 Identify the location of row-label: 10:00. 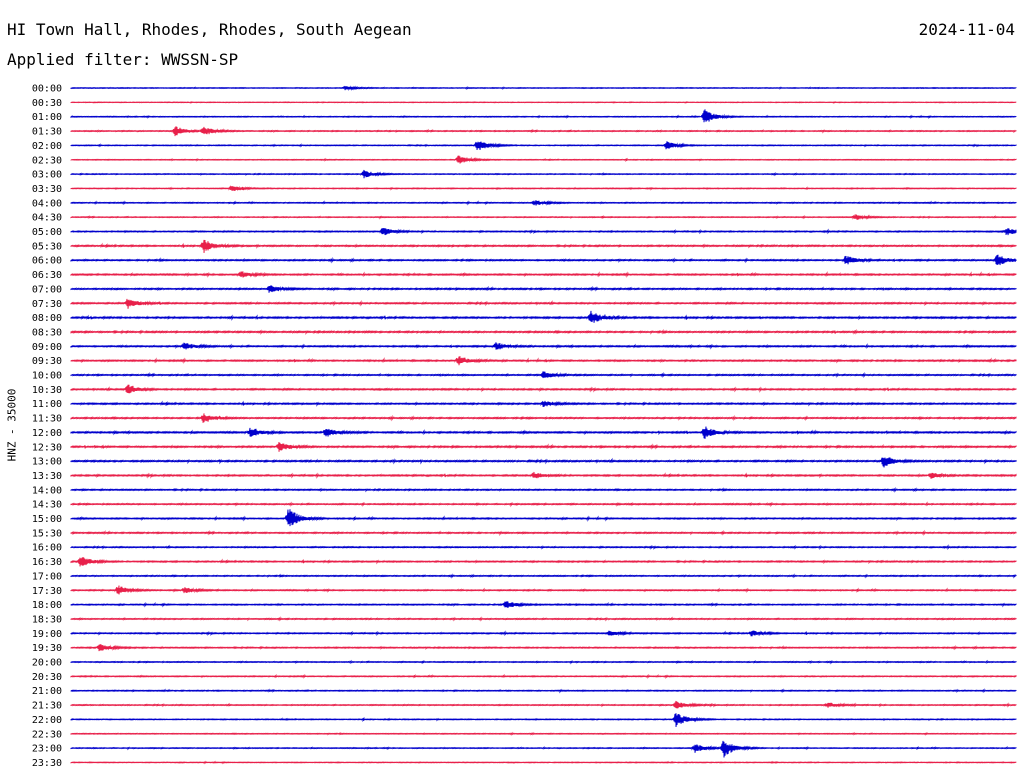
(47, 376).